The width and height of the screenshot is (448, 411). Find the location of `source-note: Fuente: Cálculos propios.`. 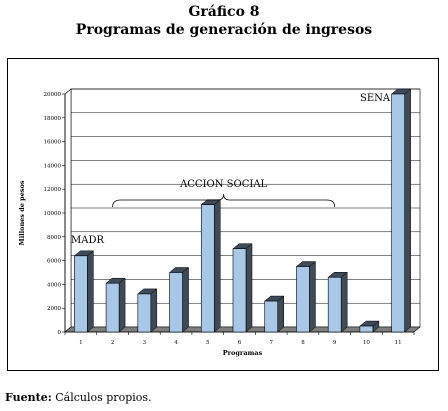

source-note: Fuente: Cálculos propios. is located at coordinates (78, 397).